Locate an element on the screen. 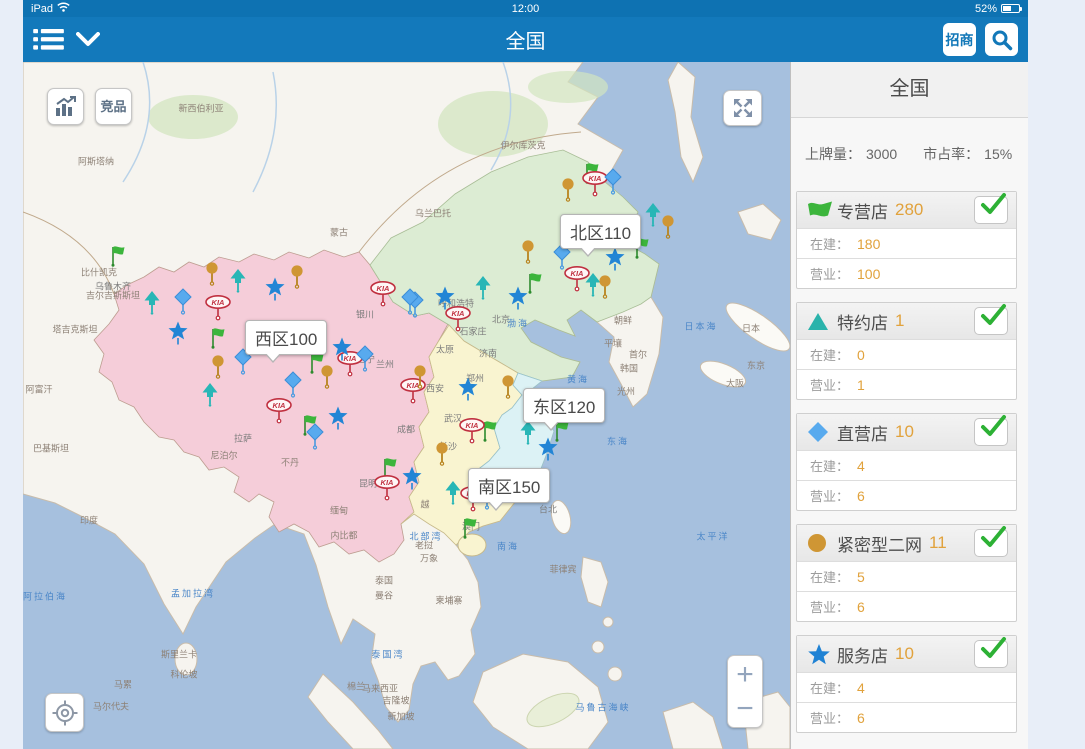  map-place-label: 太平洋 is located at coordinates (713, 536).